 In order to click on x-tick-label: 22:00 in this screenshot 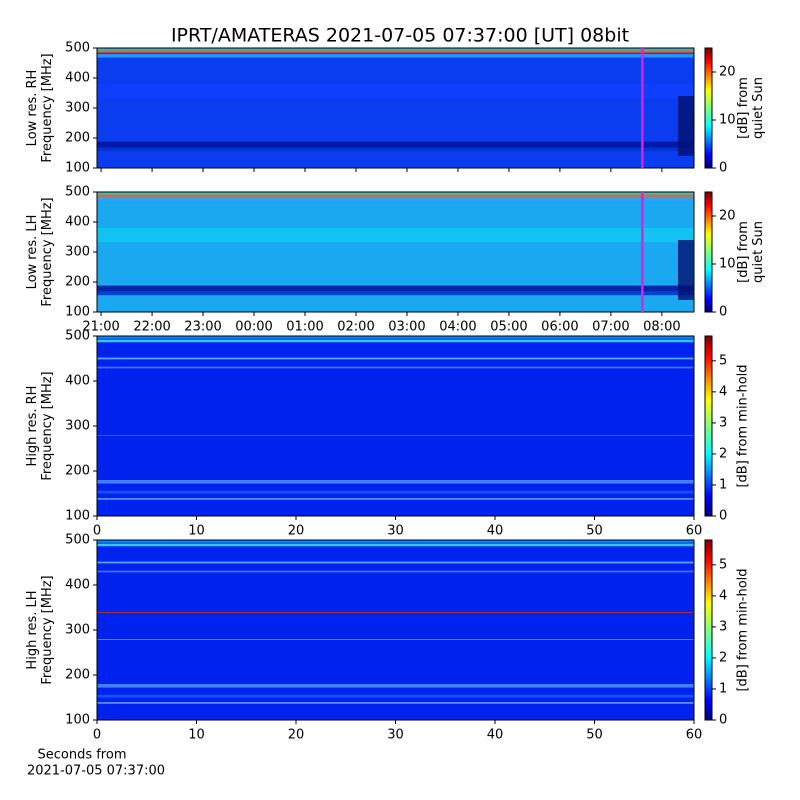, I will do `click(151, 327)`.